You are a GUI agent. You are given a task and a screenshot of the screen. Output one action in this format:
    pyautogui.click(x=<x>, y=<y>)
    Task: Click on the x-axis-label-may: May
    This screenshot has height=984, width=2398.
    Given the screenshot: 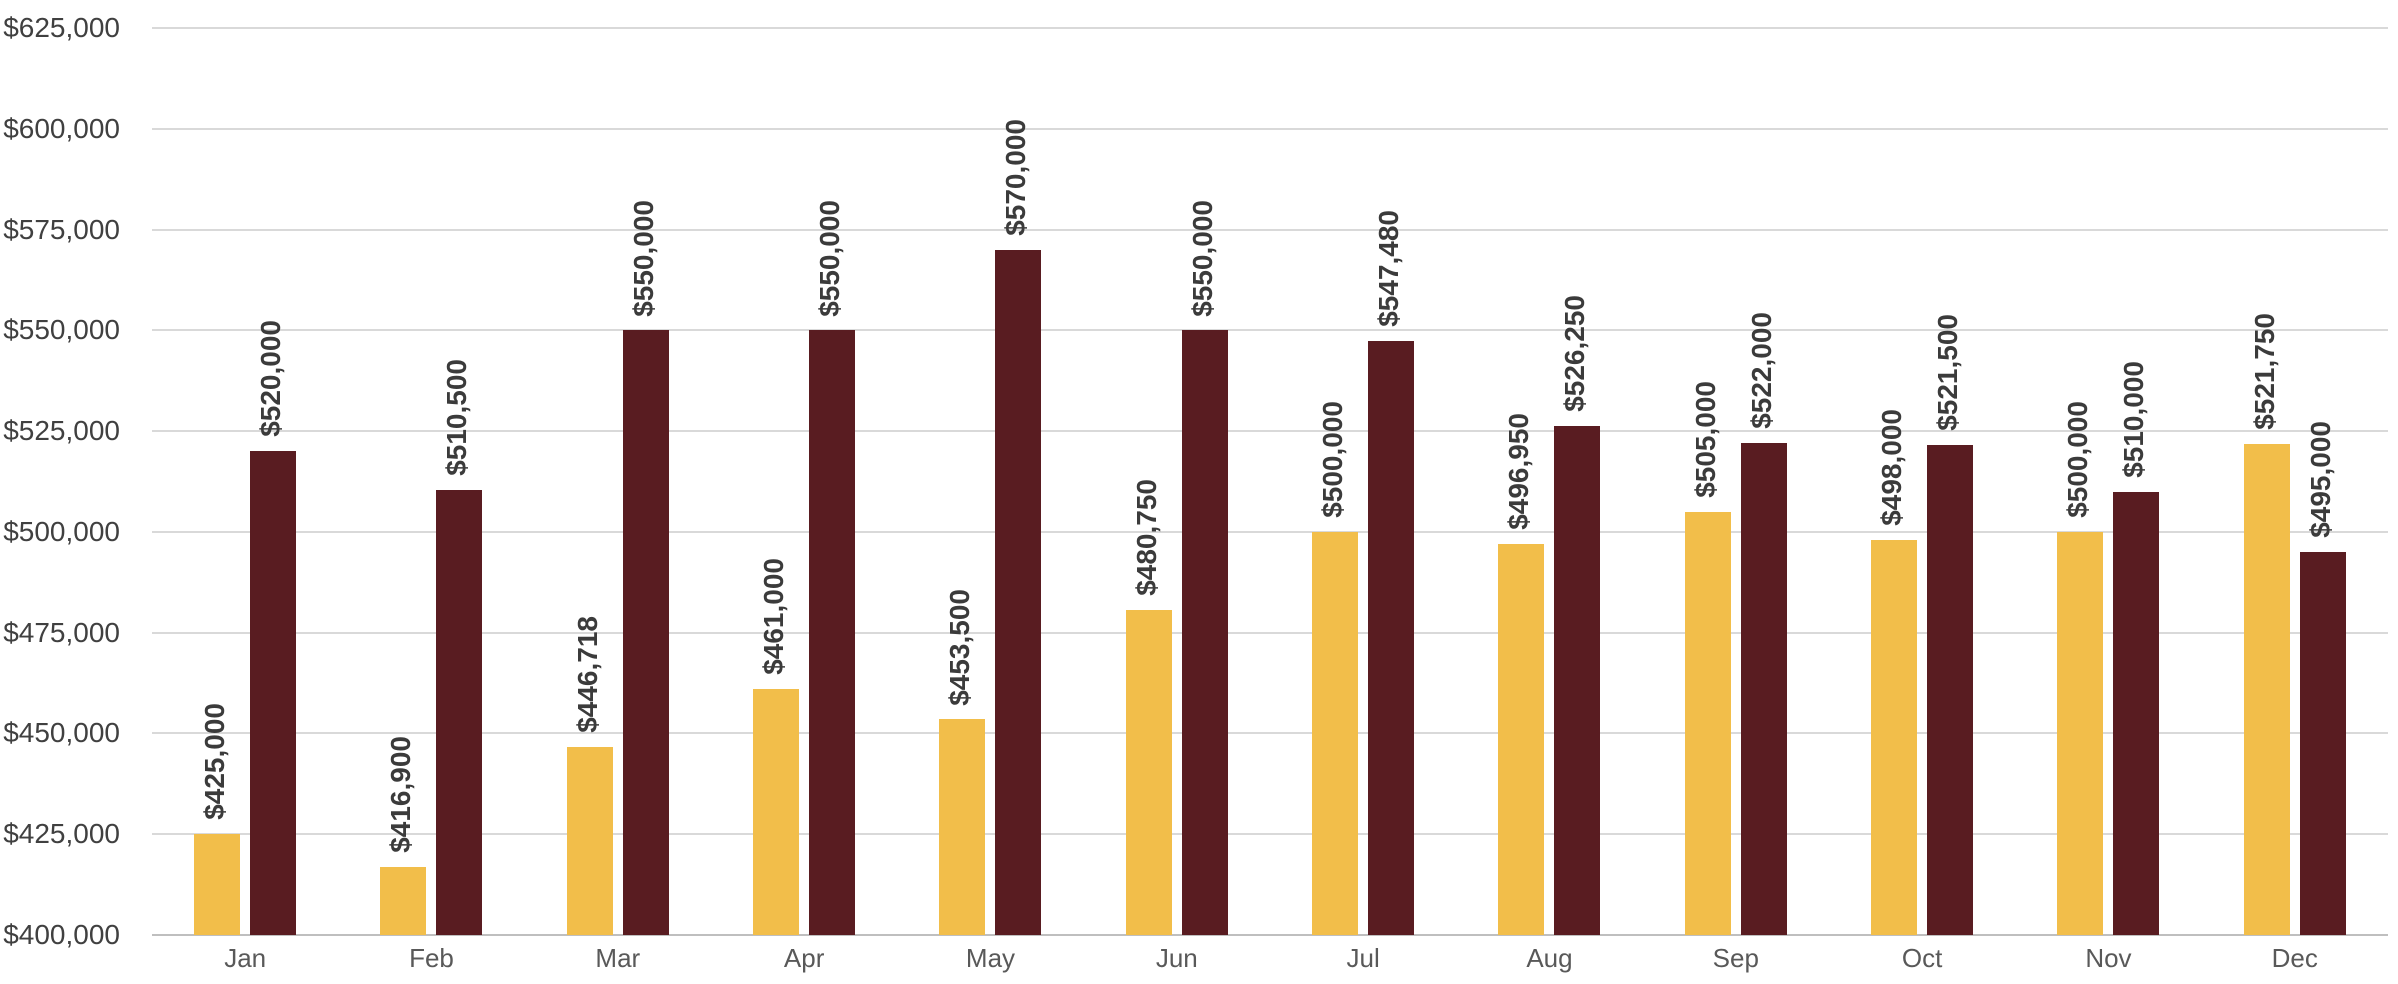 What is the action you would take?
    pyautogui.click(x=990, y=958)
    